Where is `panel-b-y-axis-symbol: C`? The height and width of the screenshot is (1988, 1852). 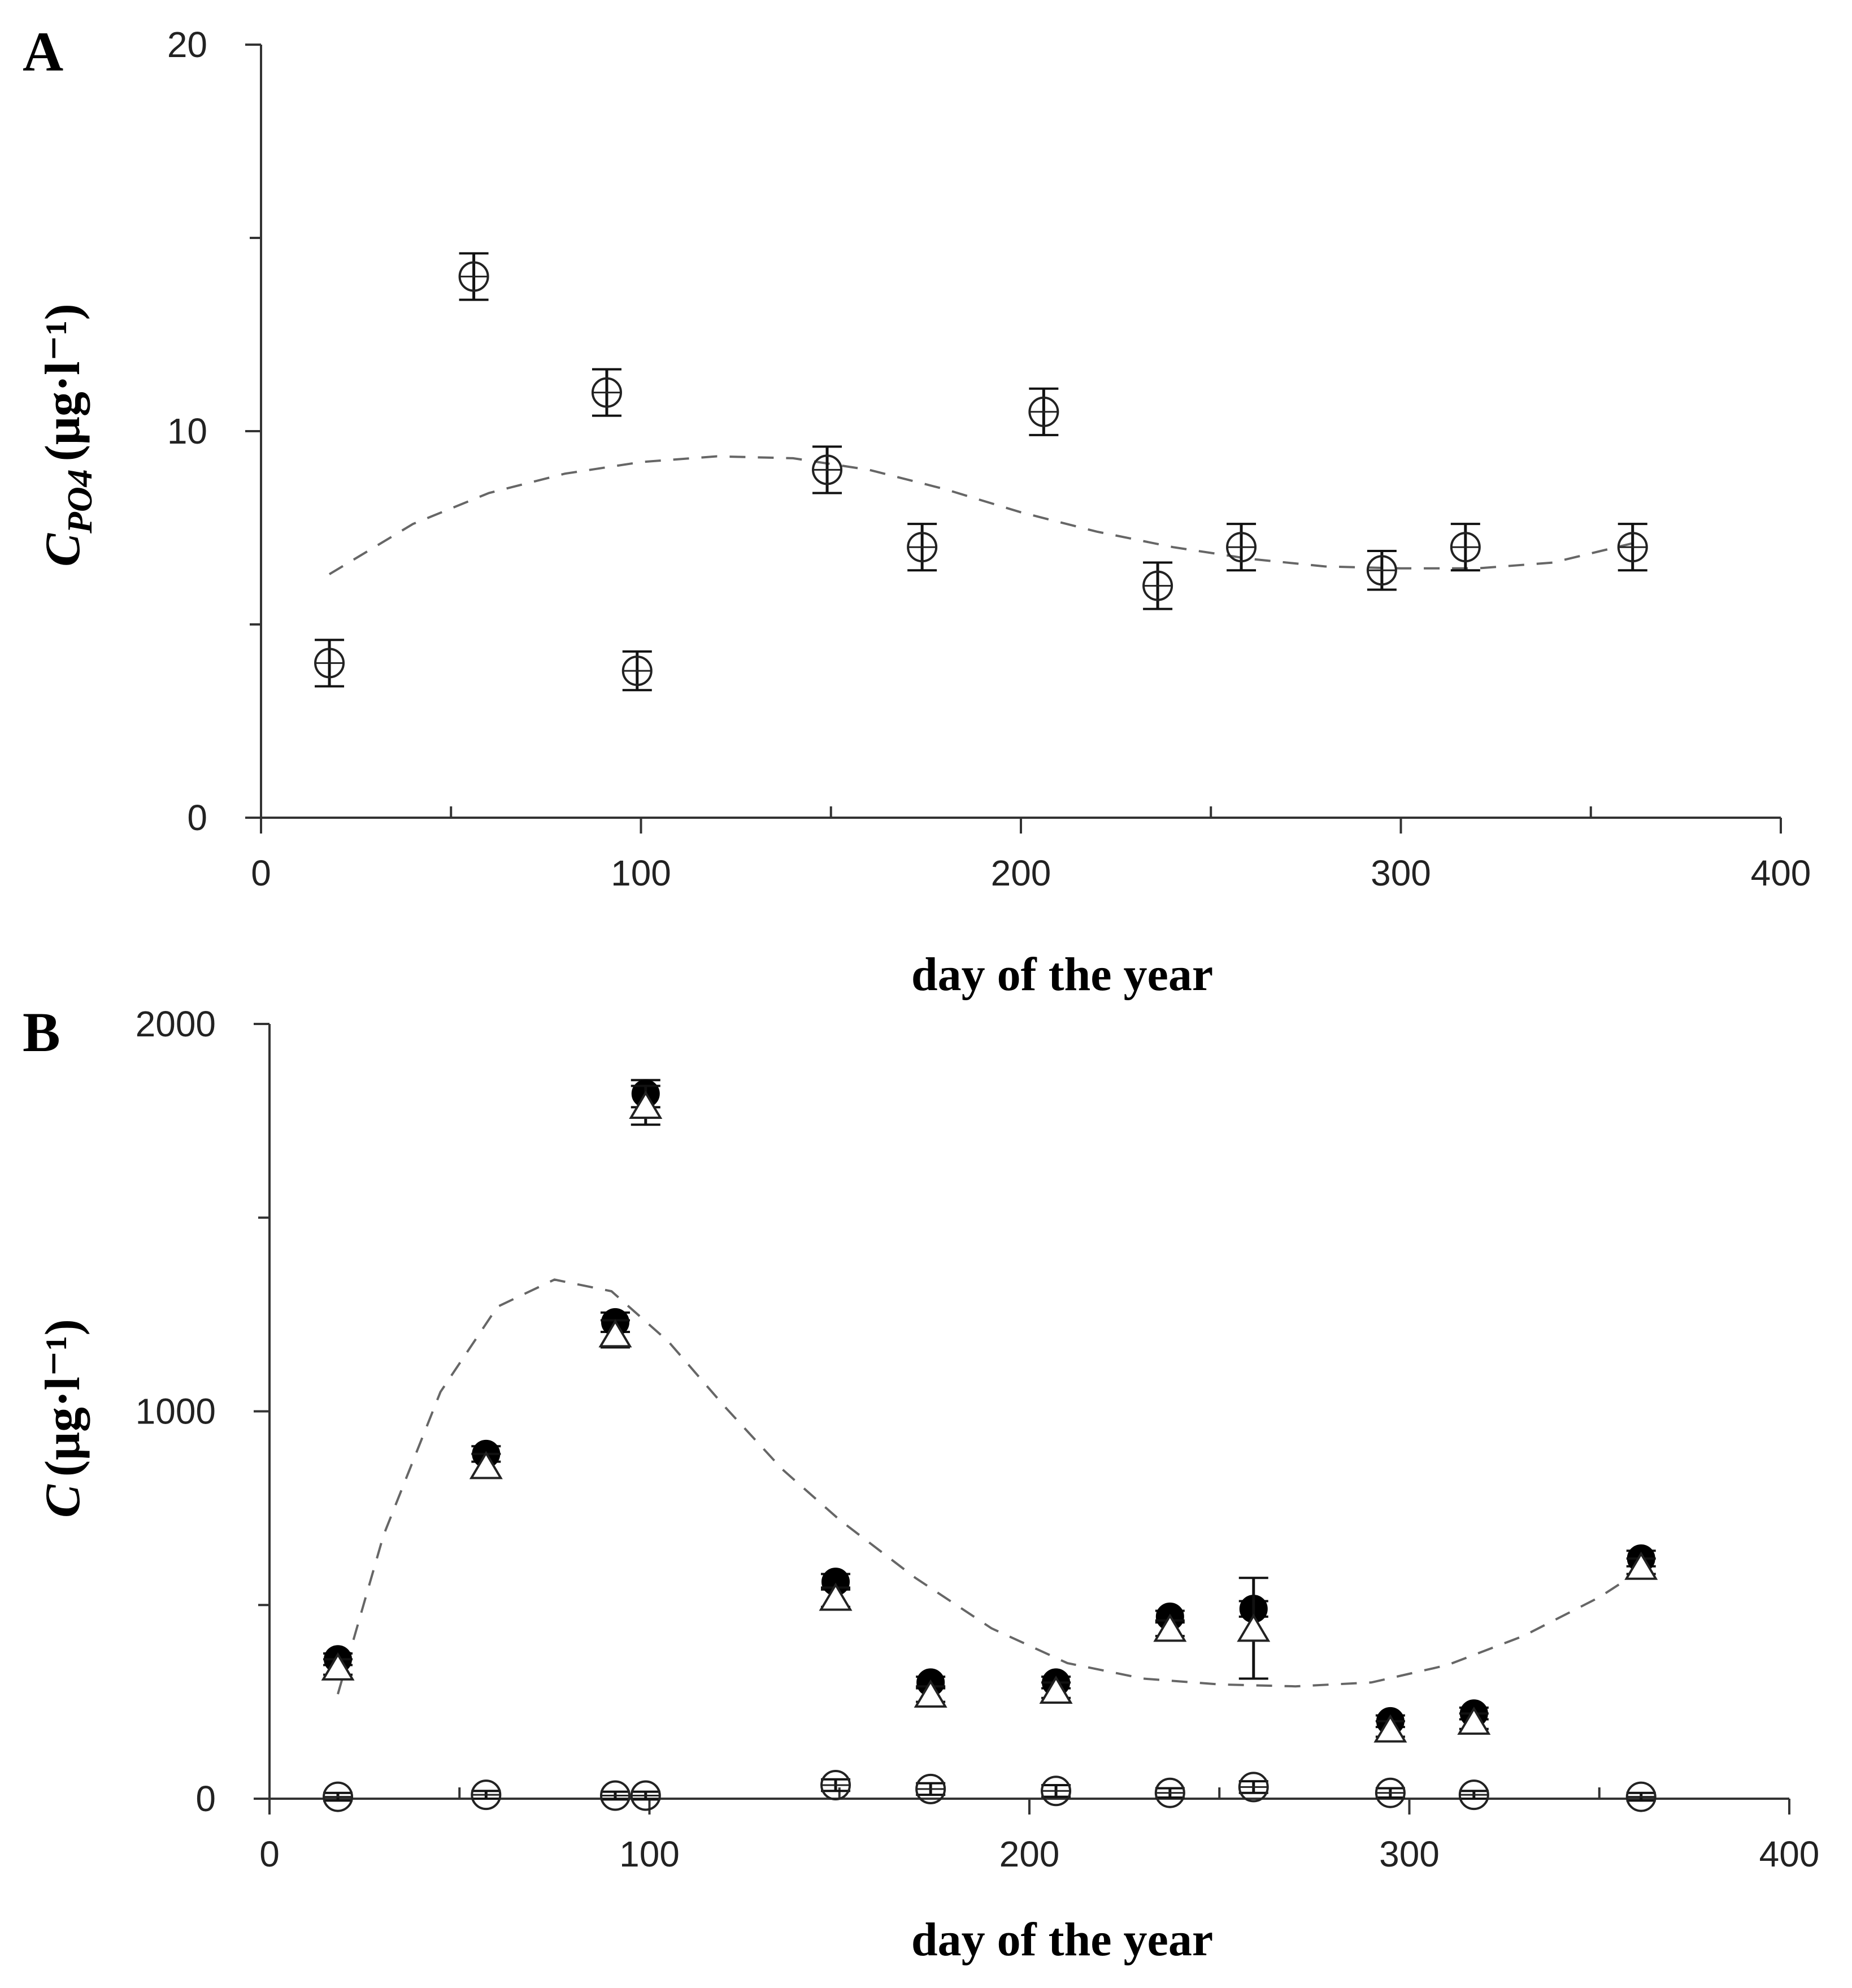 panel-b-y-axis-symbol: C is located at coordinates (63, 1501).